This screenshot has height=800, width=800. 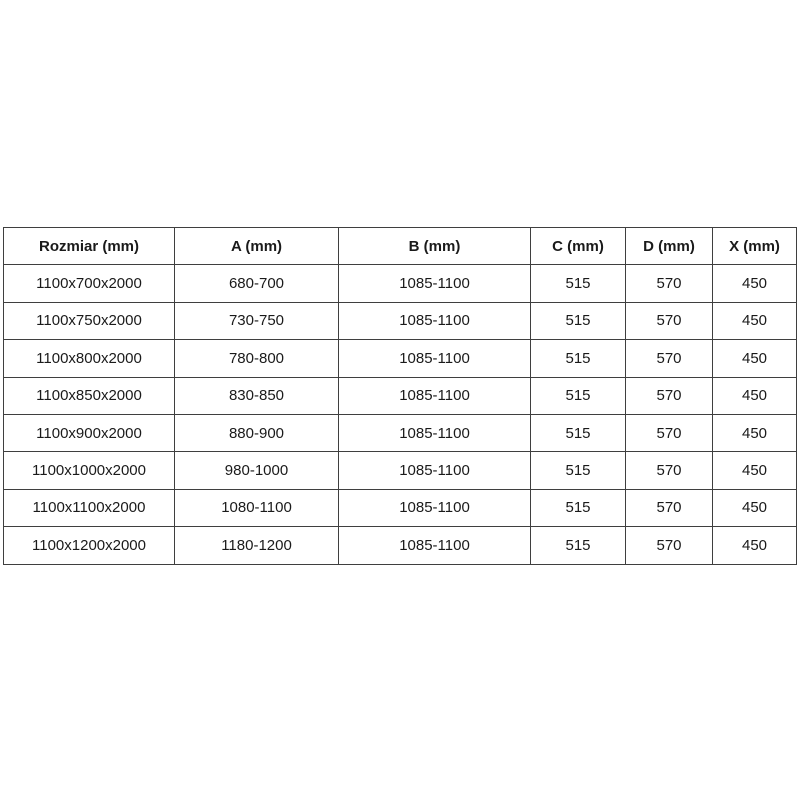 I want to click on column-header: C (mm), so click(x=578, y=246).